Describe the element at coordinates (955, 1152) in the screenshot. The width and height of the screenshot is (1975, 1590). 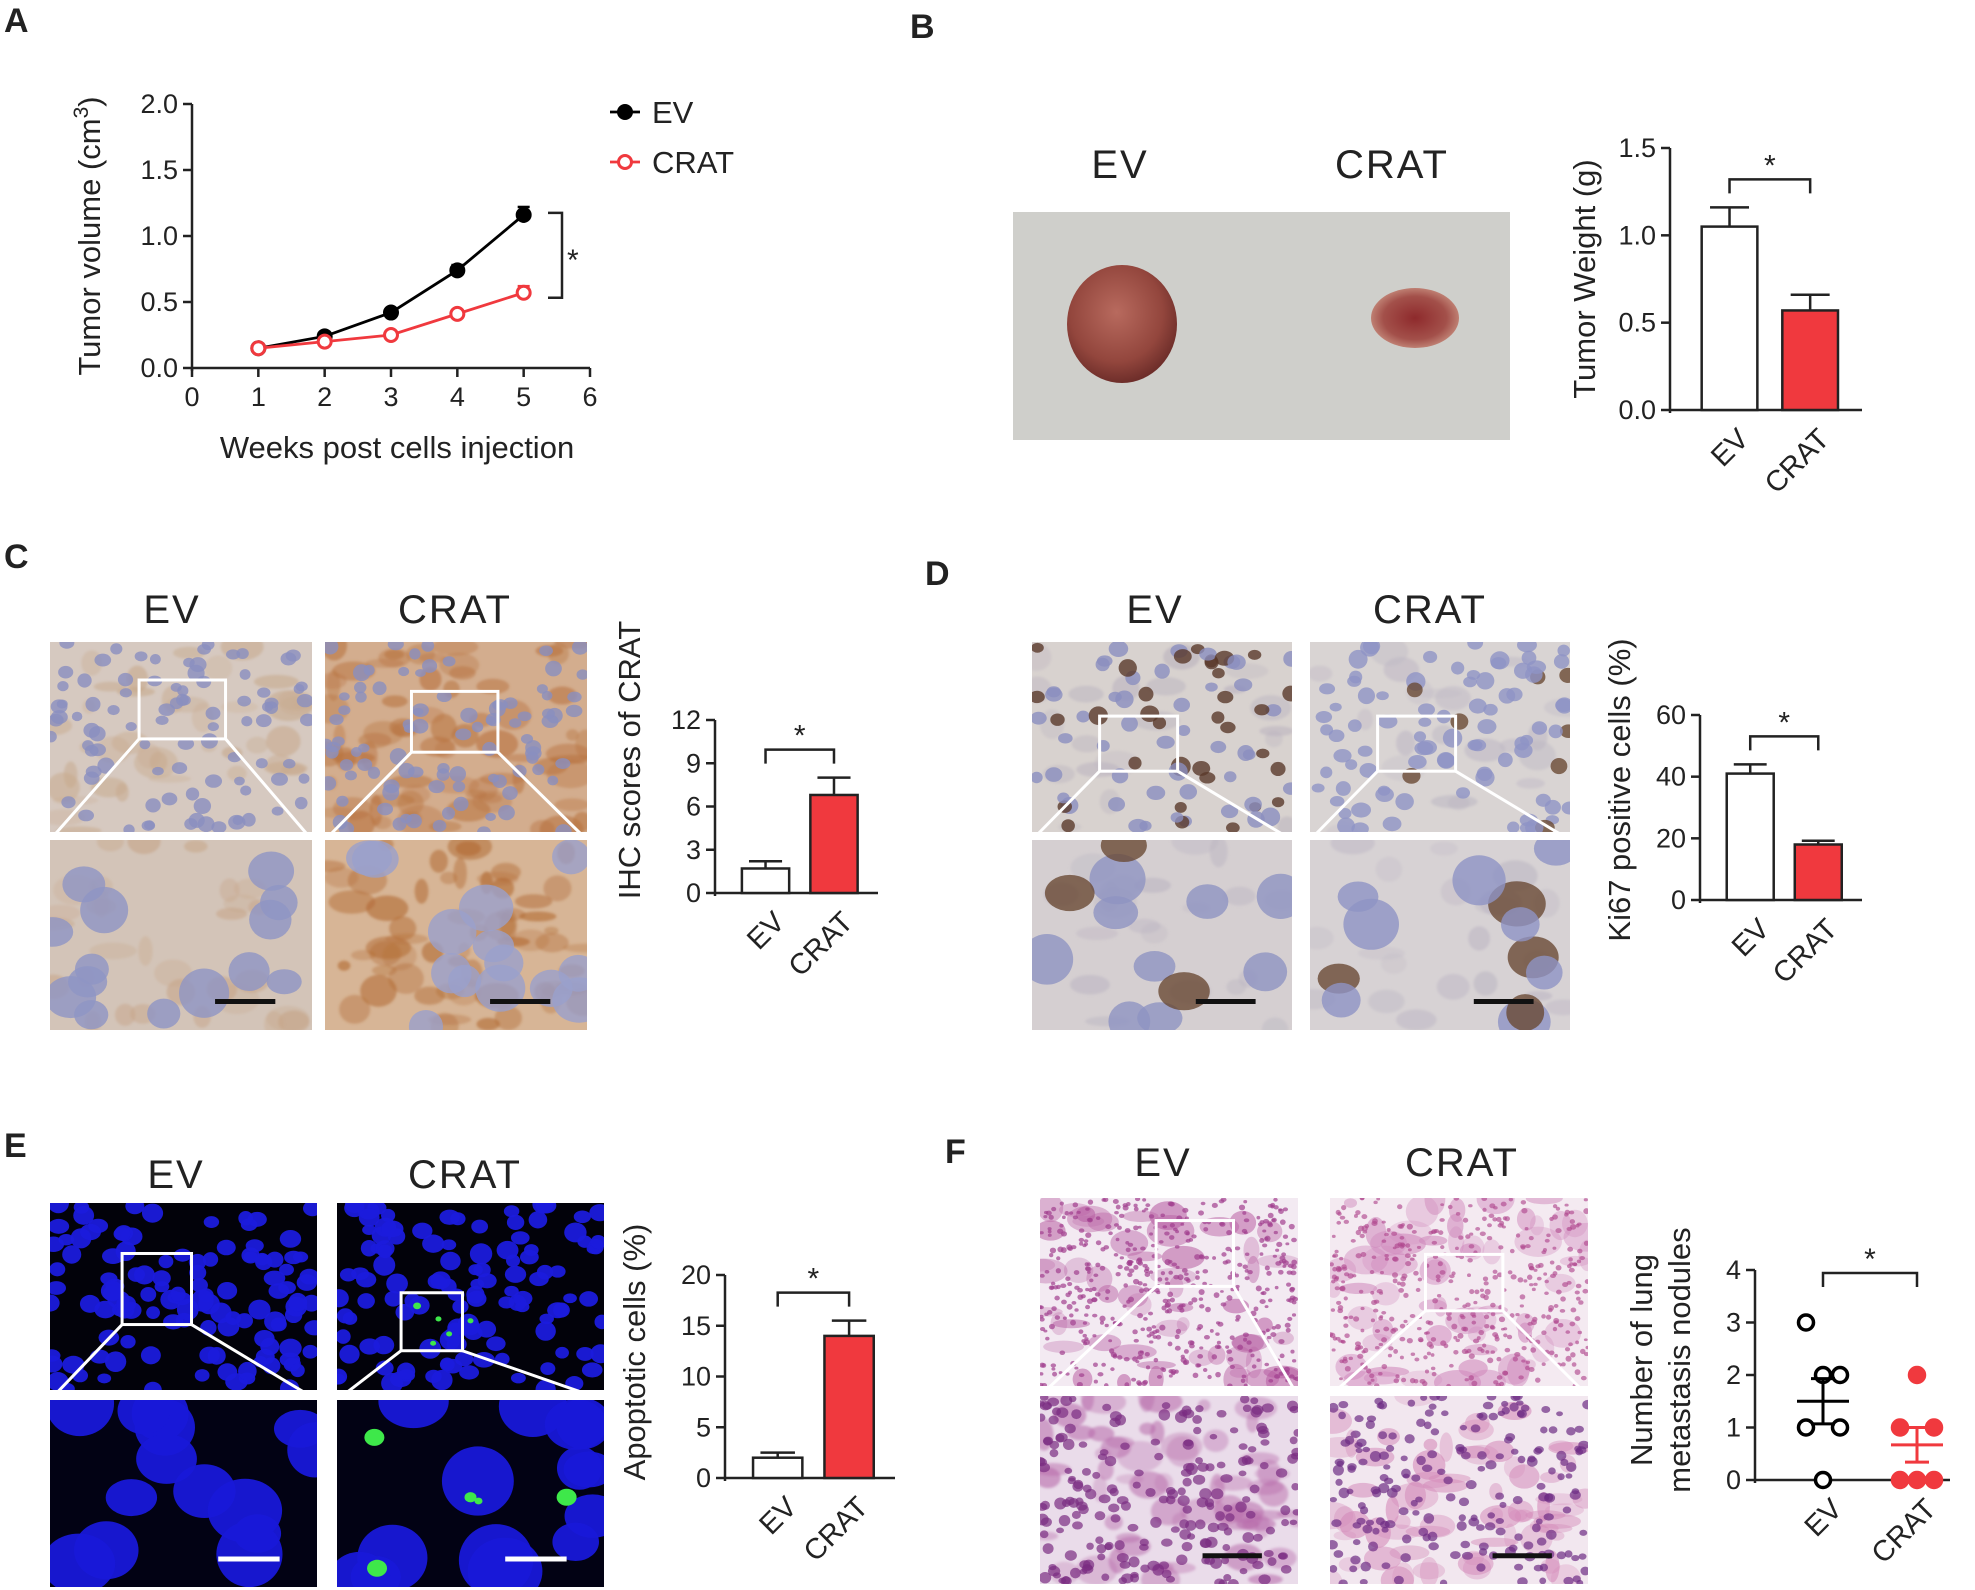
I see `panel-label-f: F` at that location.